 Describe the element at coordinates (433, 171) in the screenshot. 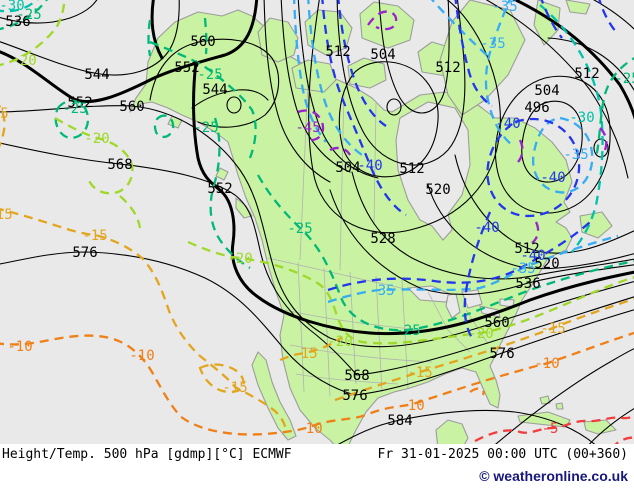

I see `hudson-bay` at that location.